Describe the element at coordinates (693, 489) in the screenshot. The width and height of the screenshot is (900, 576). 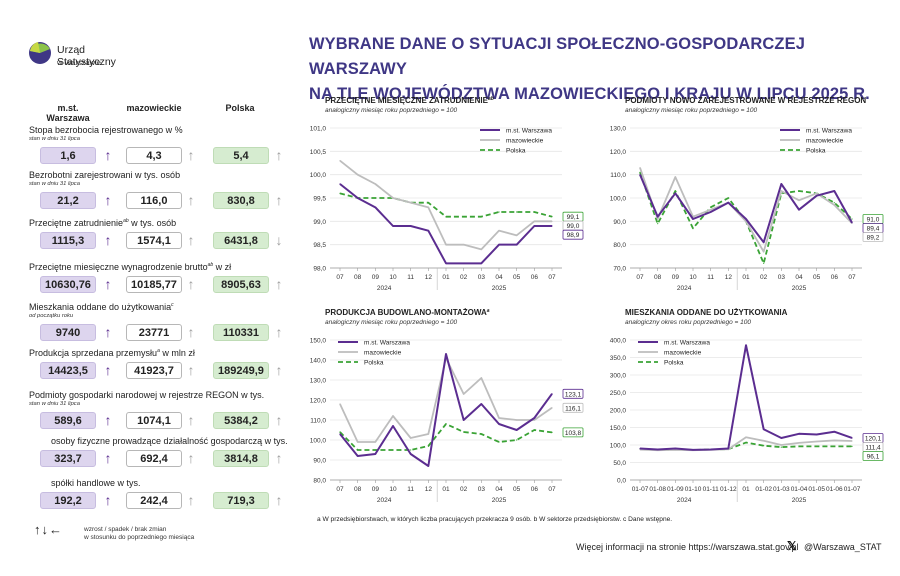
I see `x-tick-label: 01-10` at that location.